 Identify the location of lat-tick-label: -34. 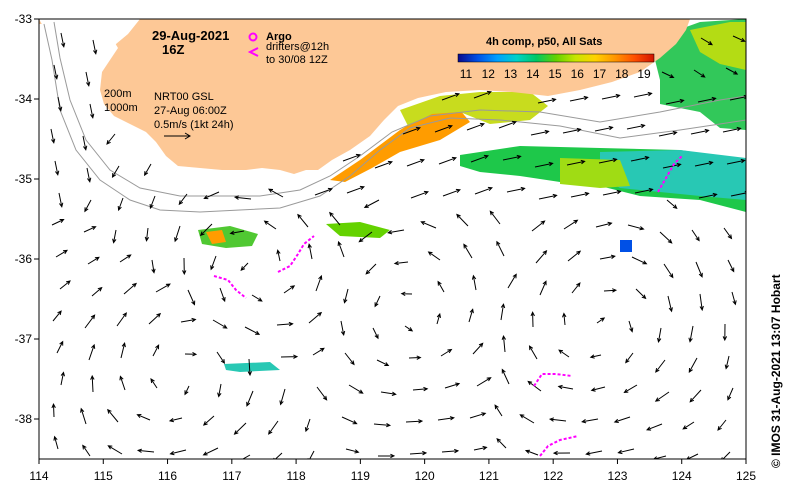
(24, 99).